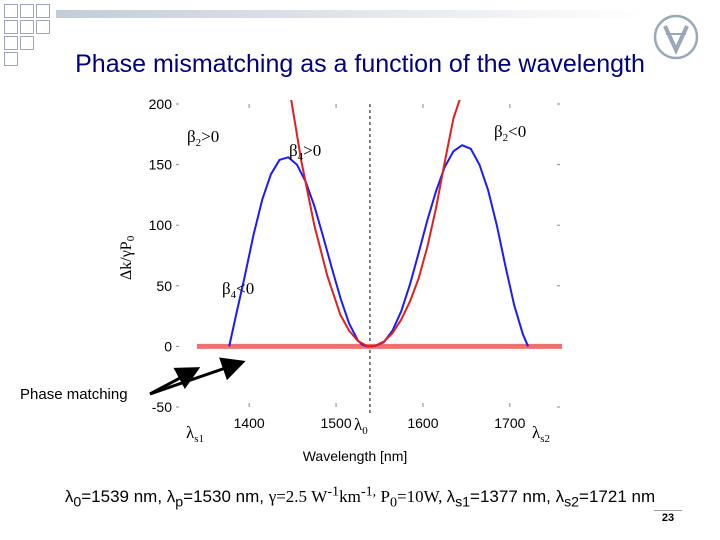  Describe the element at coordinates (161, 165) in the screenshot. I see `y-tick-label: 150` at that location.